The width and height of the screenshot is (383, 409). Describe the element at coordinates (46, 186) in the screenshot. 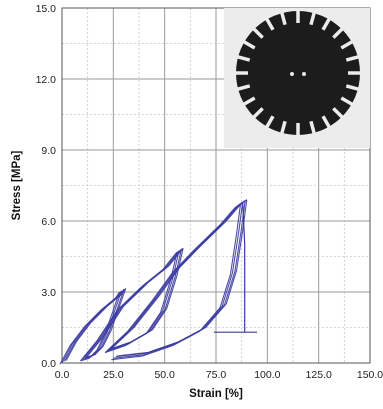

I see `y-axis-ticks: 0.0 3.0 6.0 9.0 12.0 15.0` at that location.